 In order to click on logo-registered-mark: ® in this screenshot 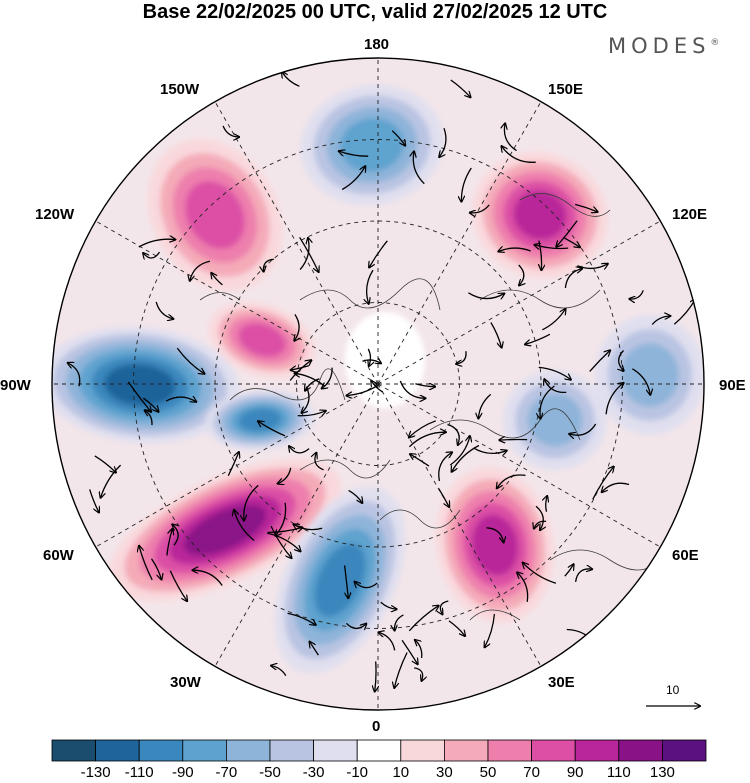, I will do `click(715, 43)`.